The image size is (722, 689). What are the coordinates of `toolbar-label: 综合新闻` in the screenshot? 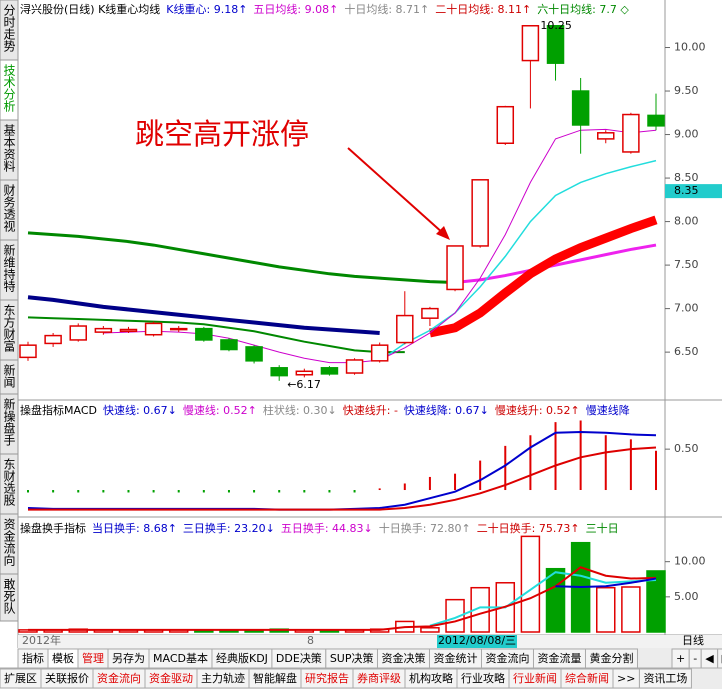 It's located at (587, 678).